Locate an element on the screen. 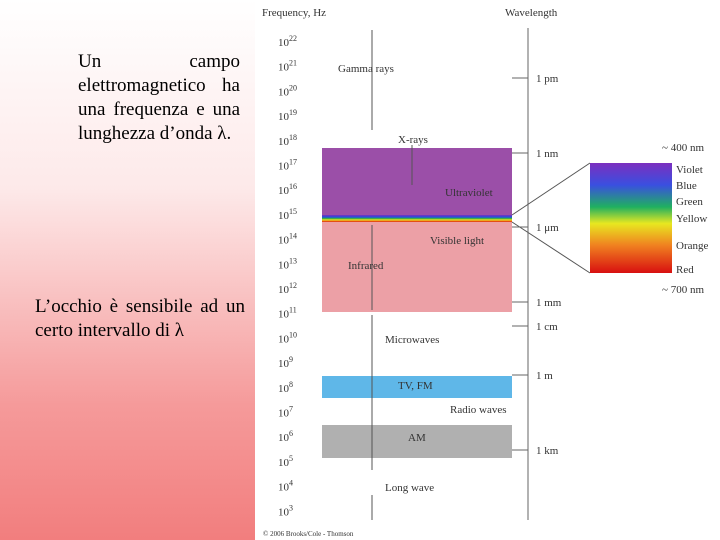 This screenshot has height=540, width=720. frequency-exp: 16 is located at coordinates (293, 186).